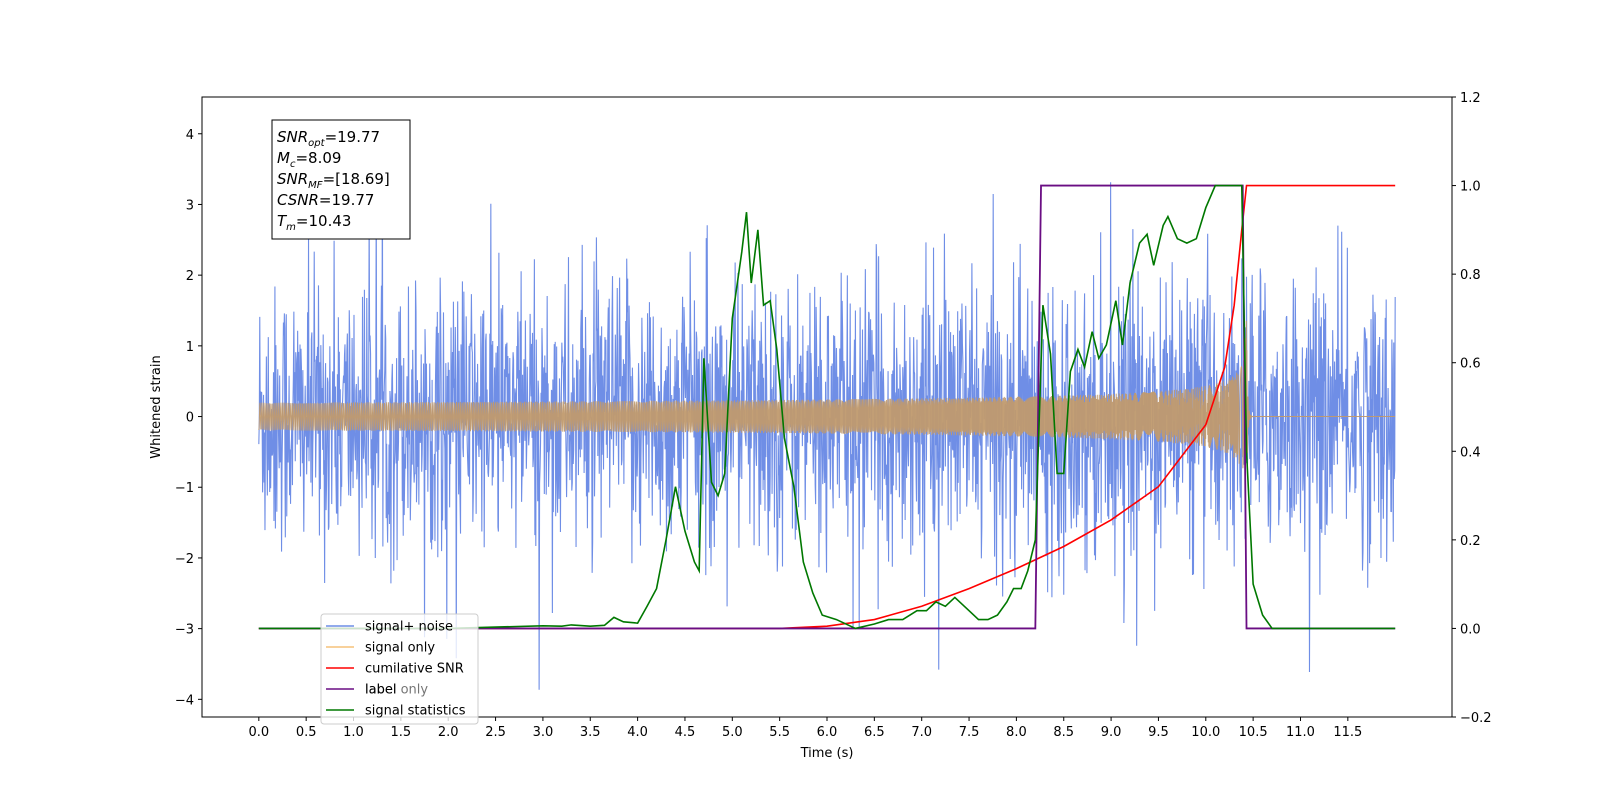 The width and height of the screenshot is (1600, 800). I want to click on legend-label: label, so click(380, 690).